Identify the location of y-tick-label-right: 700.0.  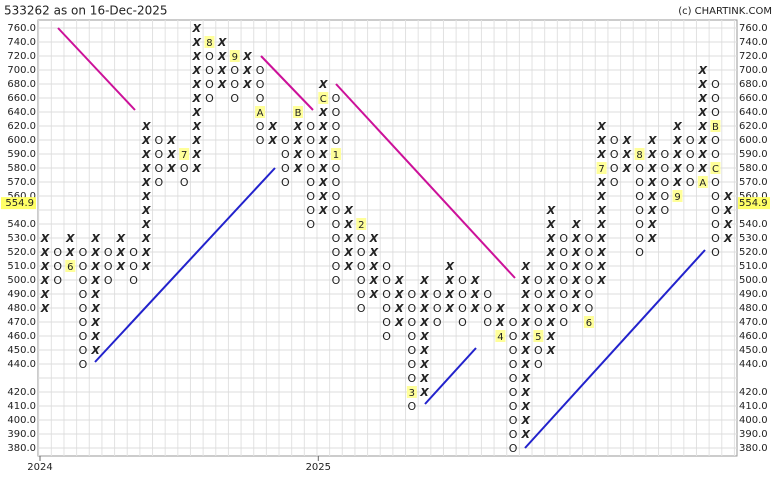
(753, 70).